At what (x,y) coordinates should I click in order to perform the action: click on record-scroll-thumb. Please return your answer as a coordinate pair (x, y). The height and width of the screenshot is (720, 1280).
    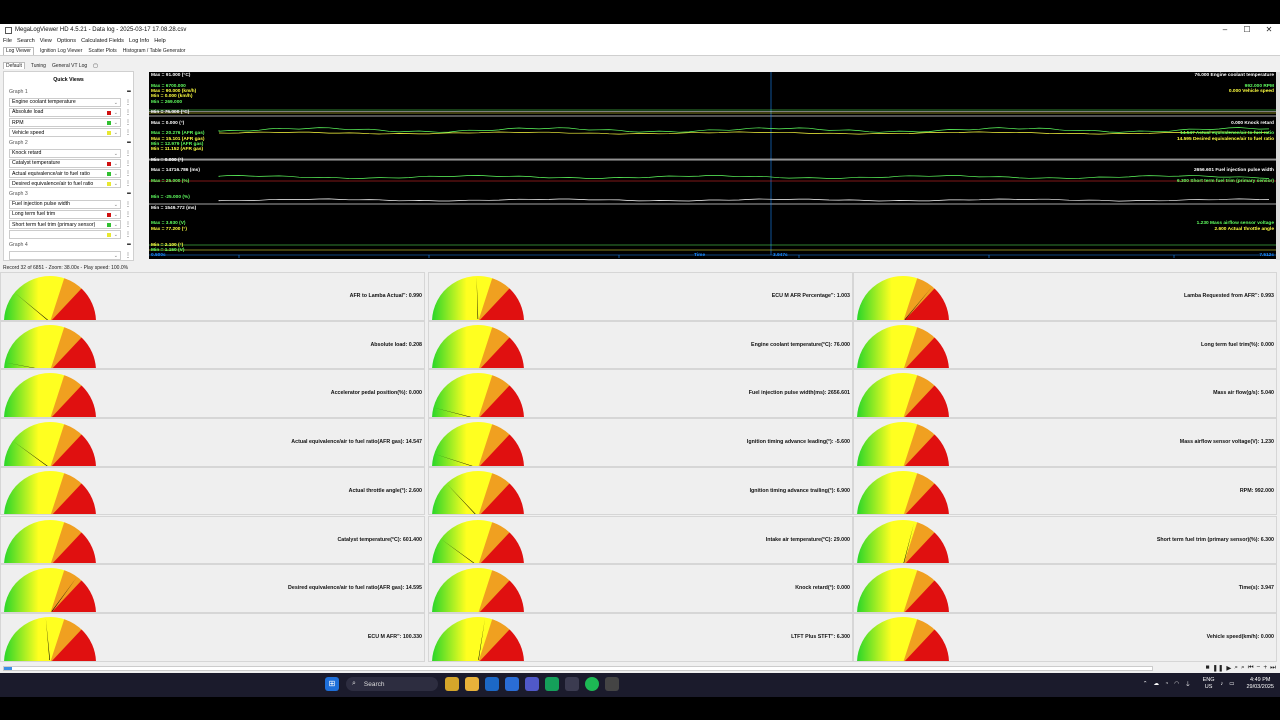
    Looking at the image, I should click on (8, 668).